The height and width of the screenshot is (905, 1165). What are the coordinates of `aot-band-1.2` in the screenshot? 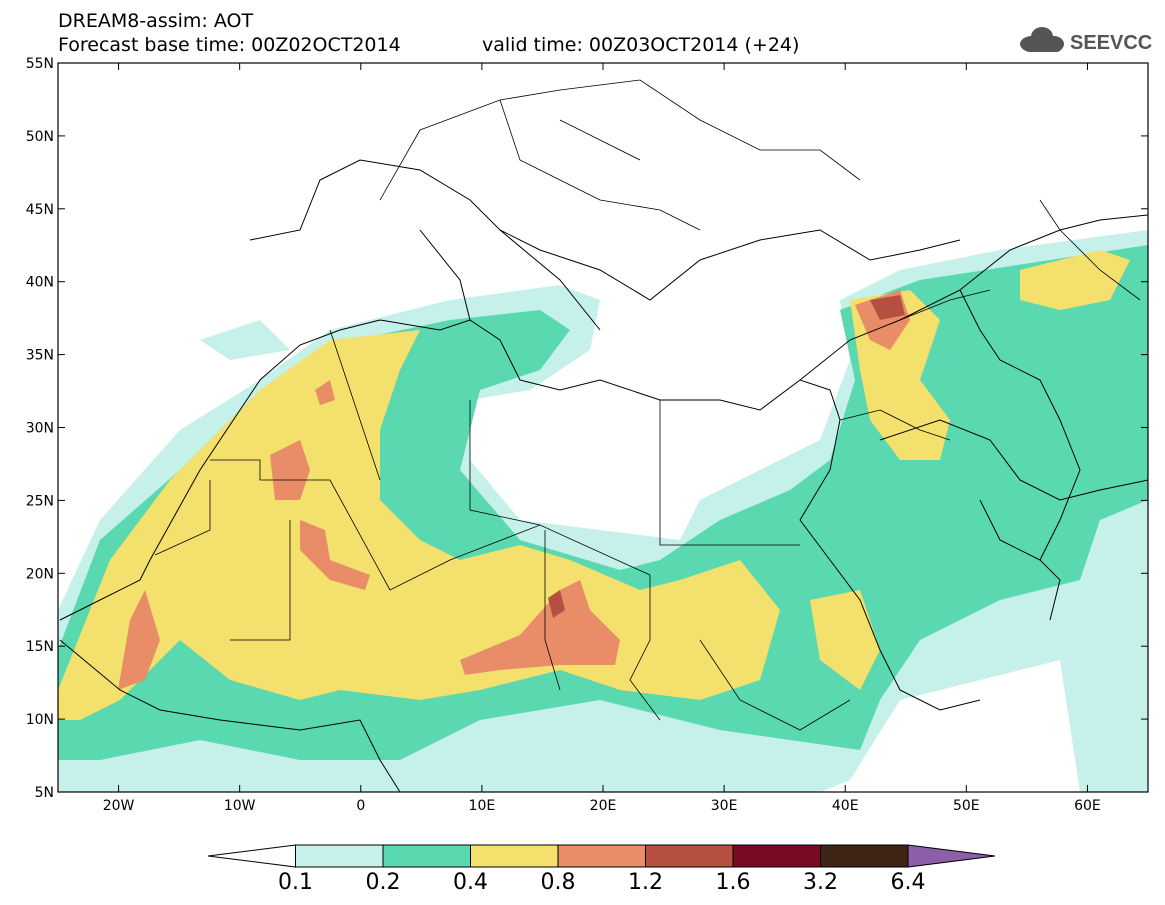 It's located at (726, 456).